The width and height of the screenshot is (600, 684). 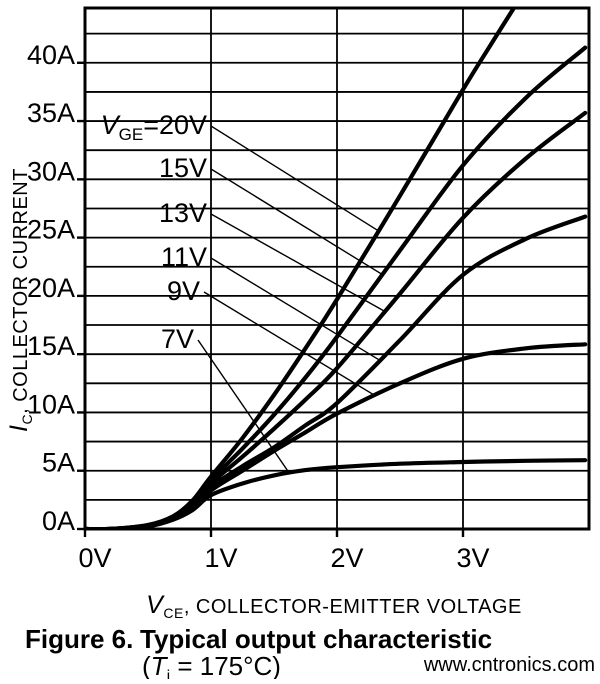 What do you see at coordinates (79, 639) in the screenshot?
I see `figure-caption-number: Figure 6.` at bounding box center [79, 639].